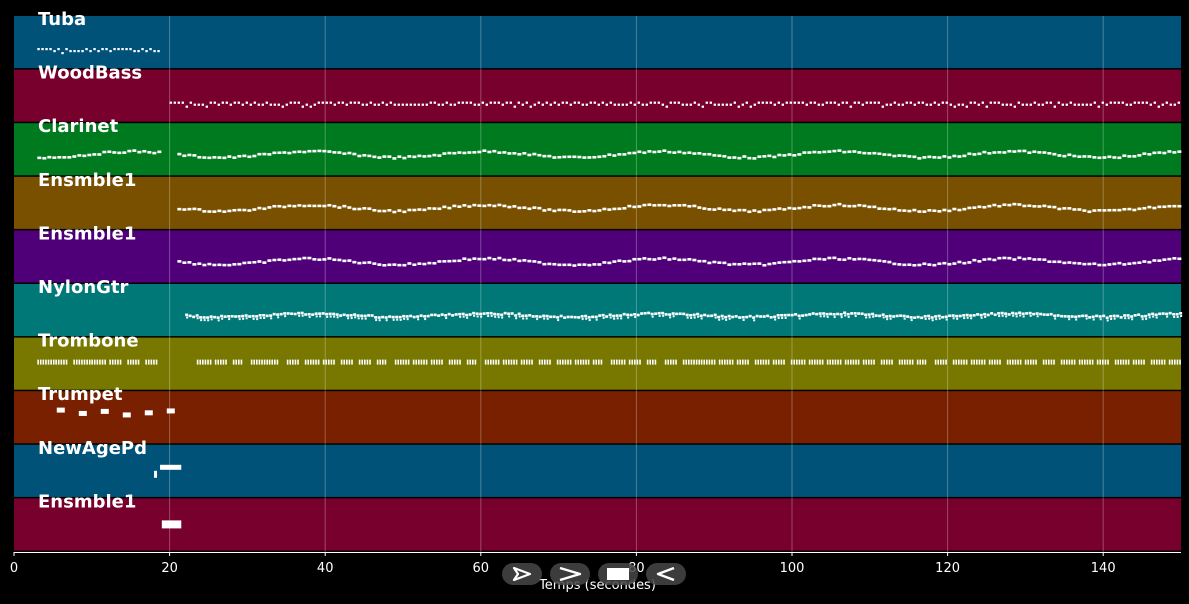  What do you see at coordinates (597, 42) in the screenshot?
I see `track-lane` at bounding box center [597, 42].